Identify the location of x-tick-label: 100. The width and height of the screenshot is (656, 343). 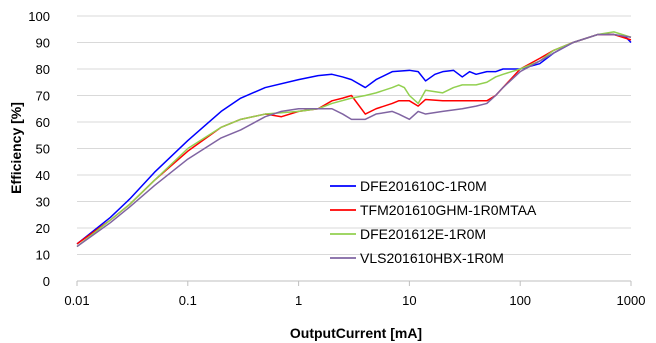
(520, 300).